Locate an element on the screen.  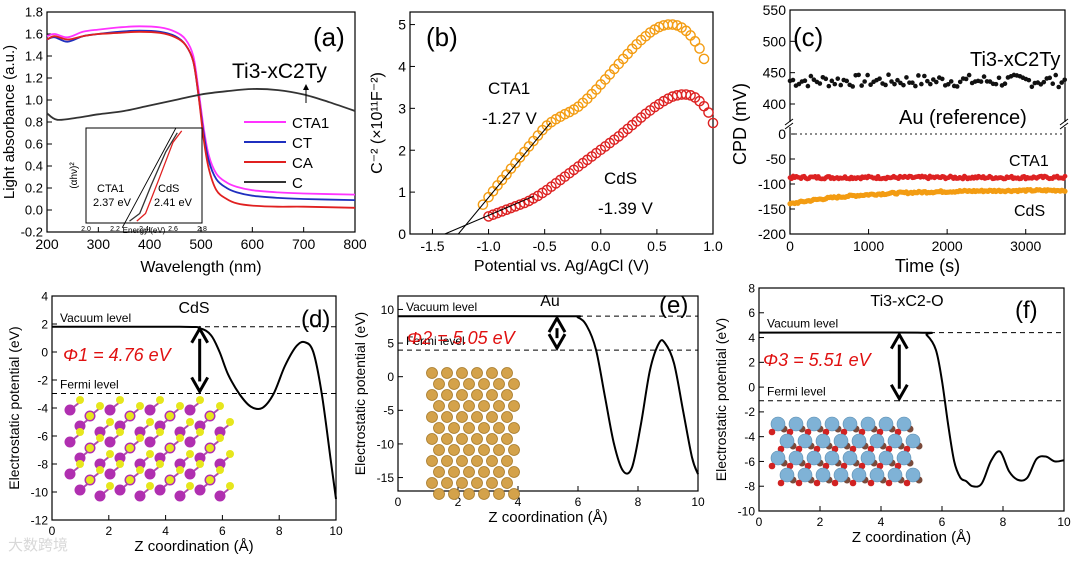
d-title: CdS is located at coordinates (193, 308).